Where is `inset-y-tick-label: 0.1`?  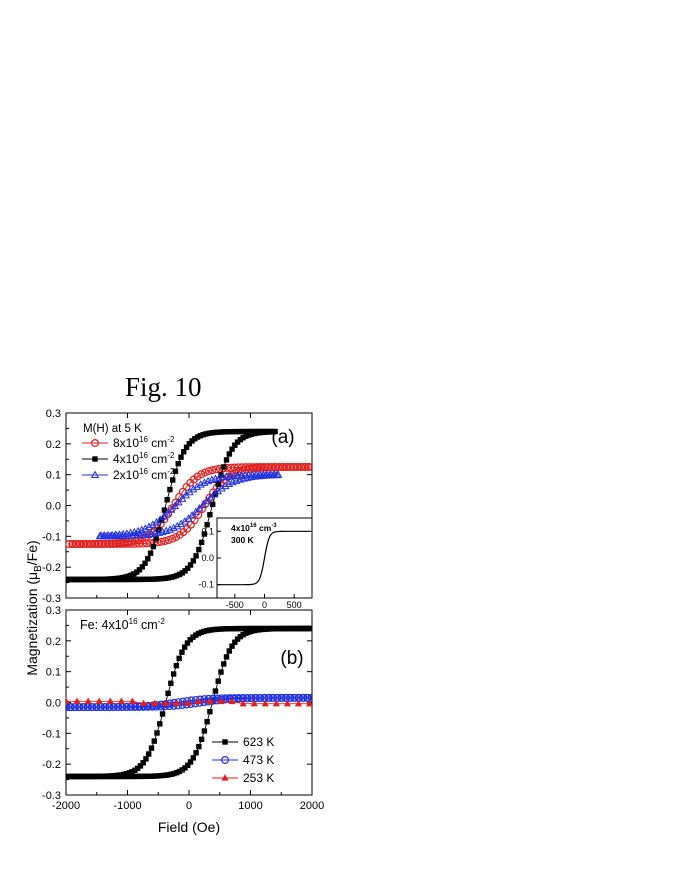 inset-y-tick-label: 0.1 is located at coordinates (207, 531).